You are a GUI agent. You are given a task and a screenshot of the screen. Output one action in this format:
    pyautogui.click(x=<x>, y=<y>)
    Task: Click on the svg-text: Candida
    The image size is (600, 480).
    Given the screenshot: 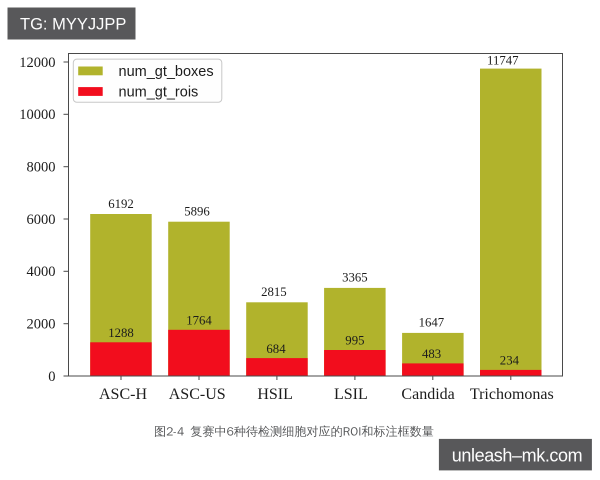 What is the action you would take?
    pyautogui.click(x=427, y=394)
    